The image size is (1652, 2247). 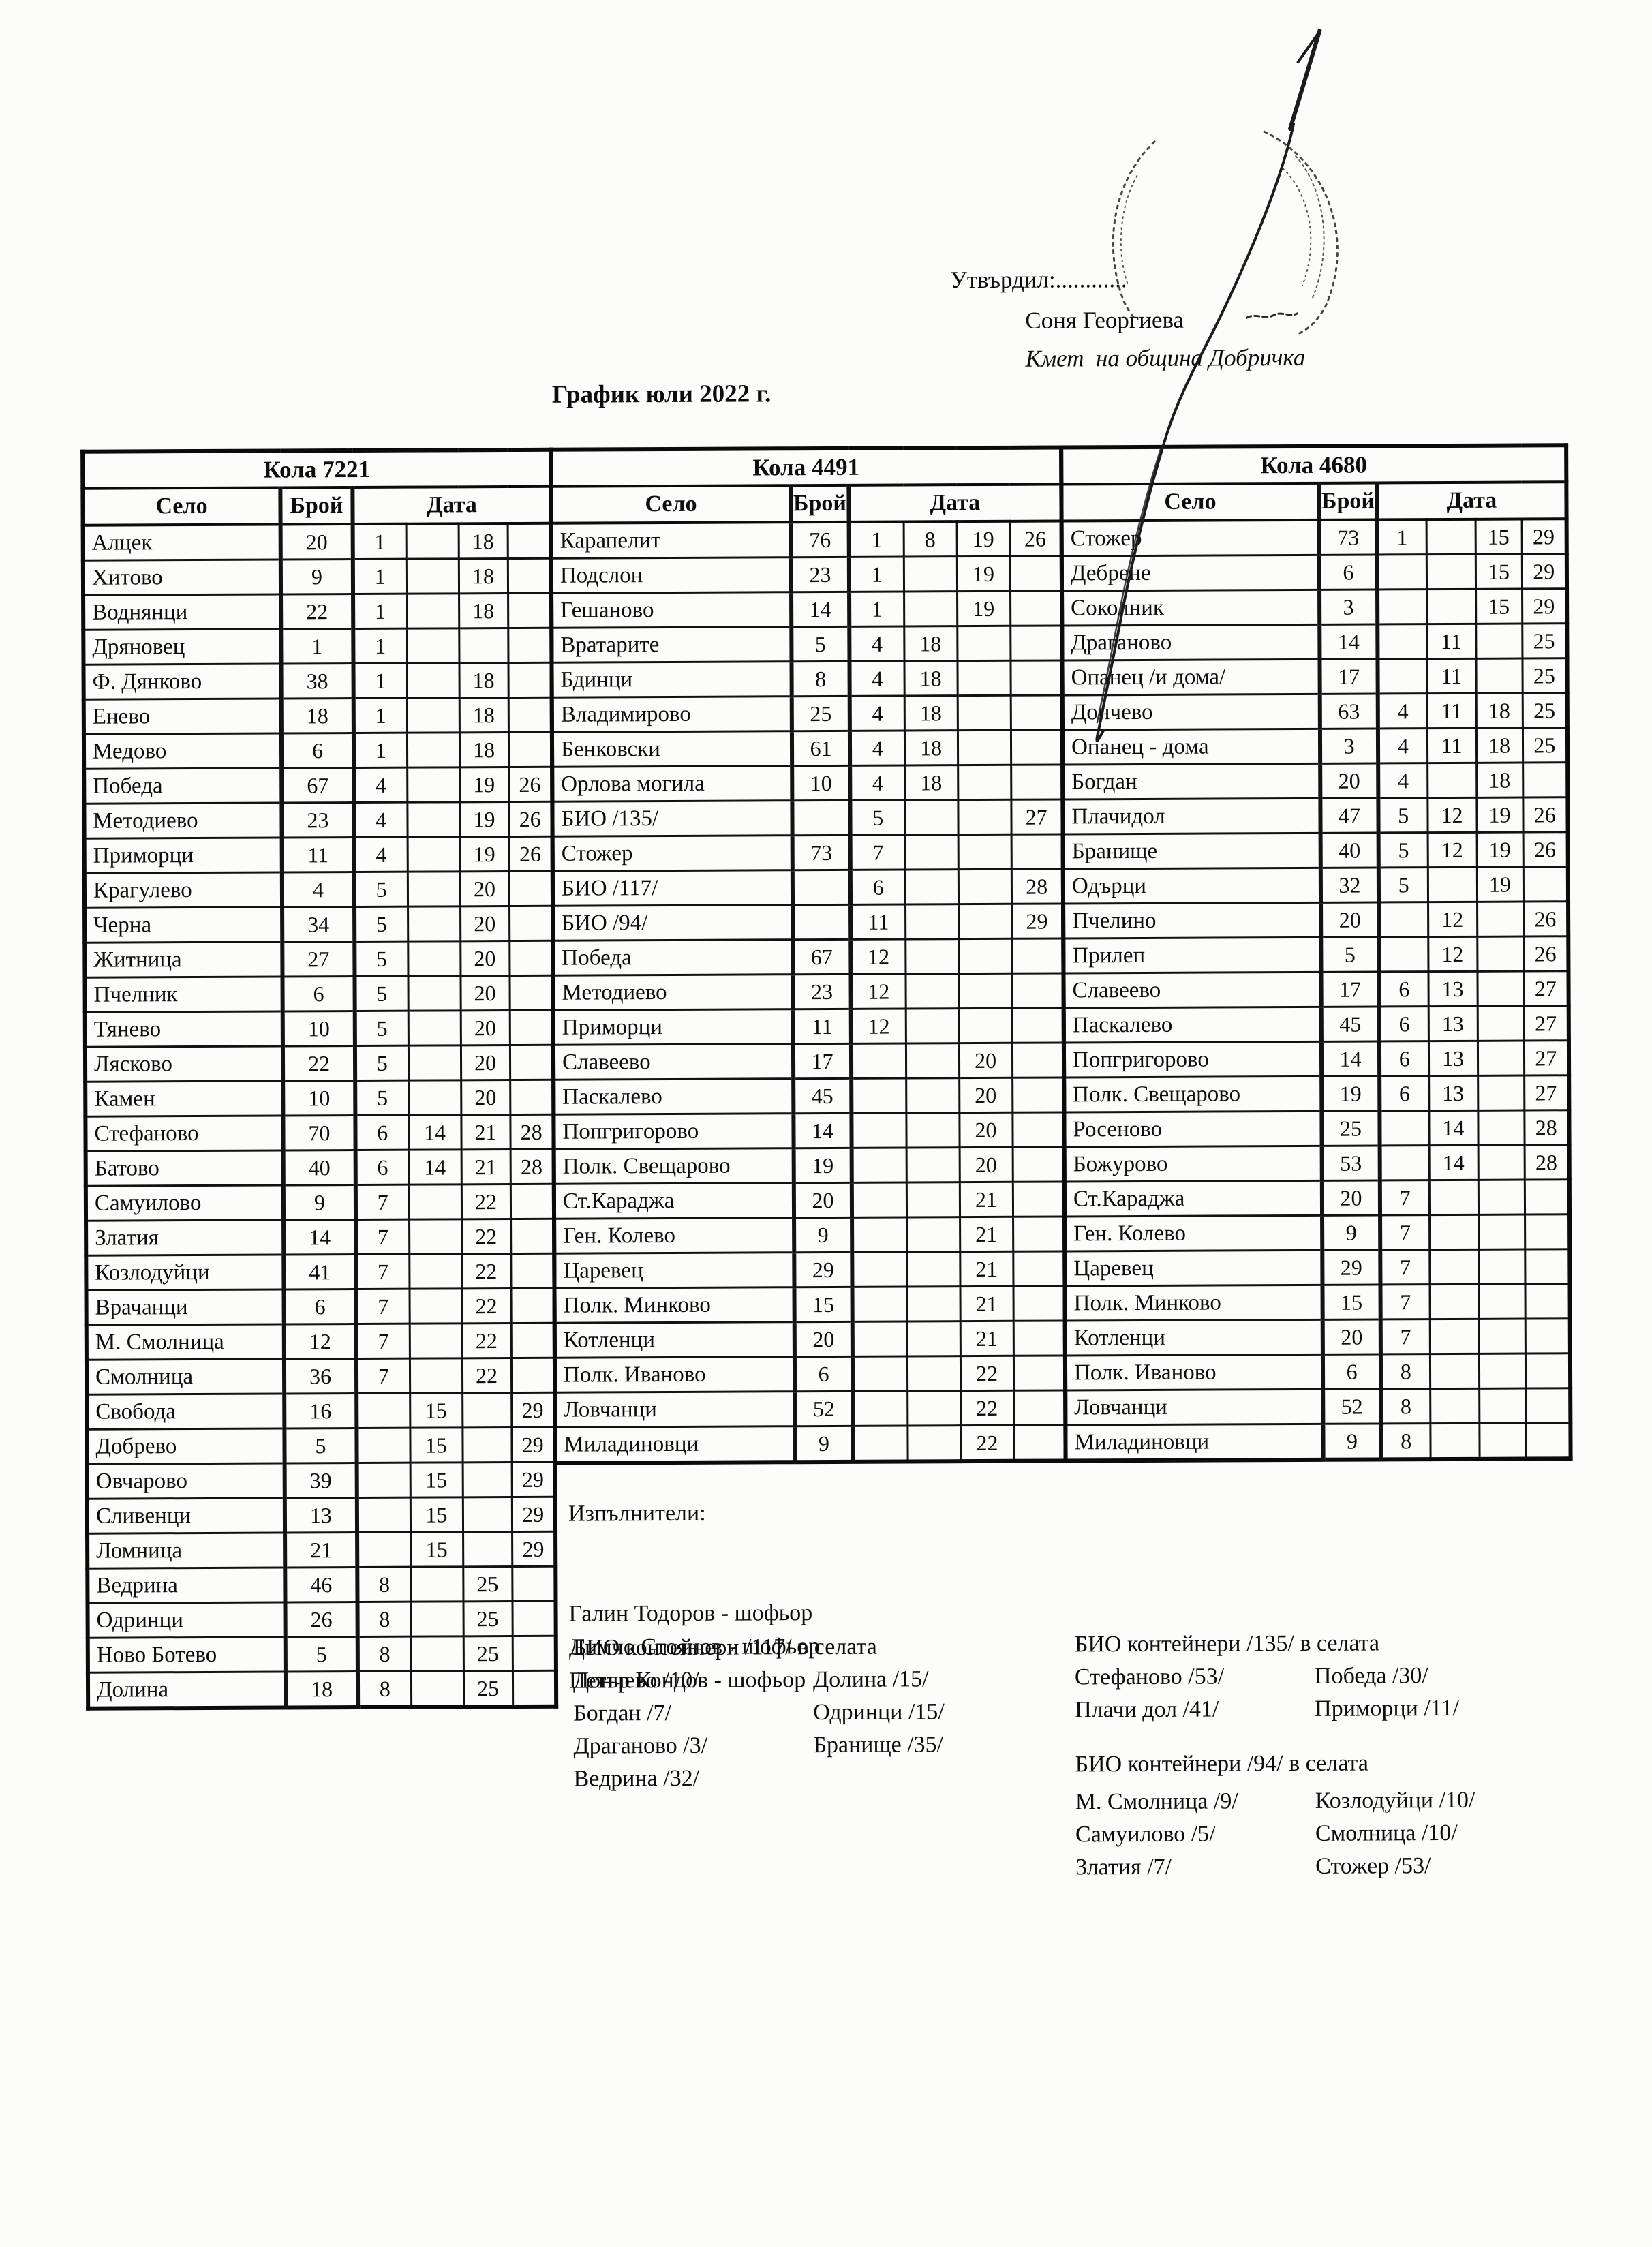 What do you see at coordinates (1350, 1024) in the screenshot?
I see `count-cell: 45` at bounding box center [1350, 1024].